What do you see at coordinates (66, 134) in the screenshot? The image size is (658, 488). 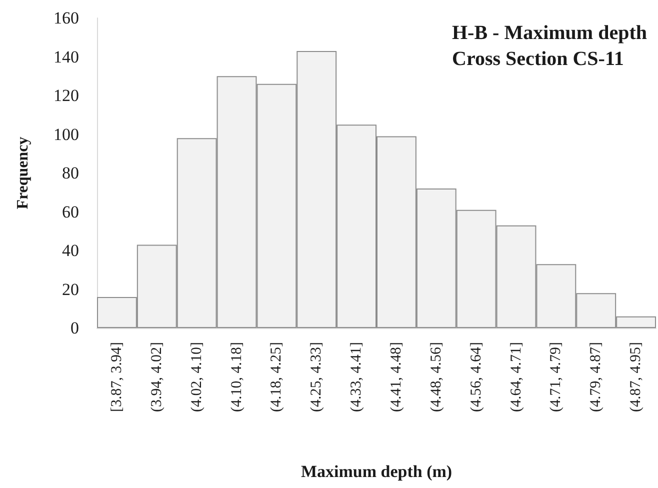 I see `y-tick-label: 100` at bounding box center [66, 134].